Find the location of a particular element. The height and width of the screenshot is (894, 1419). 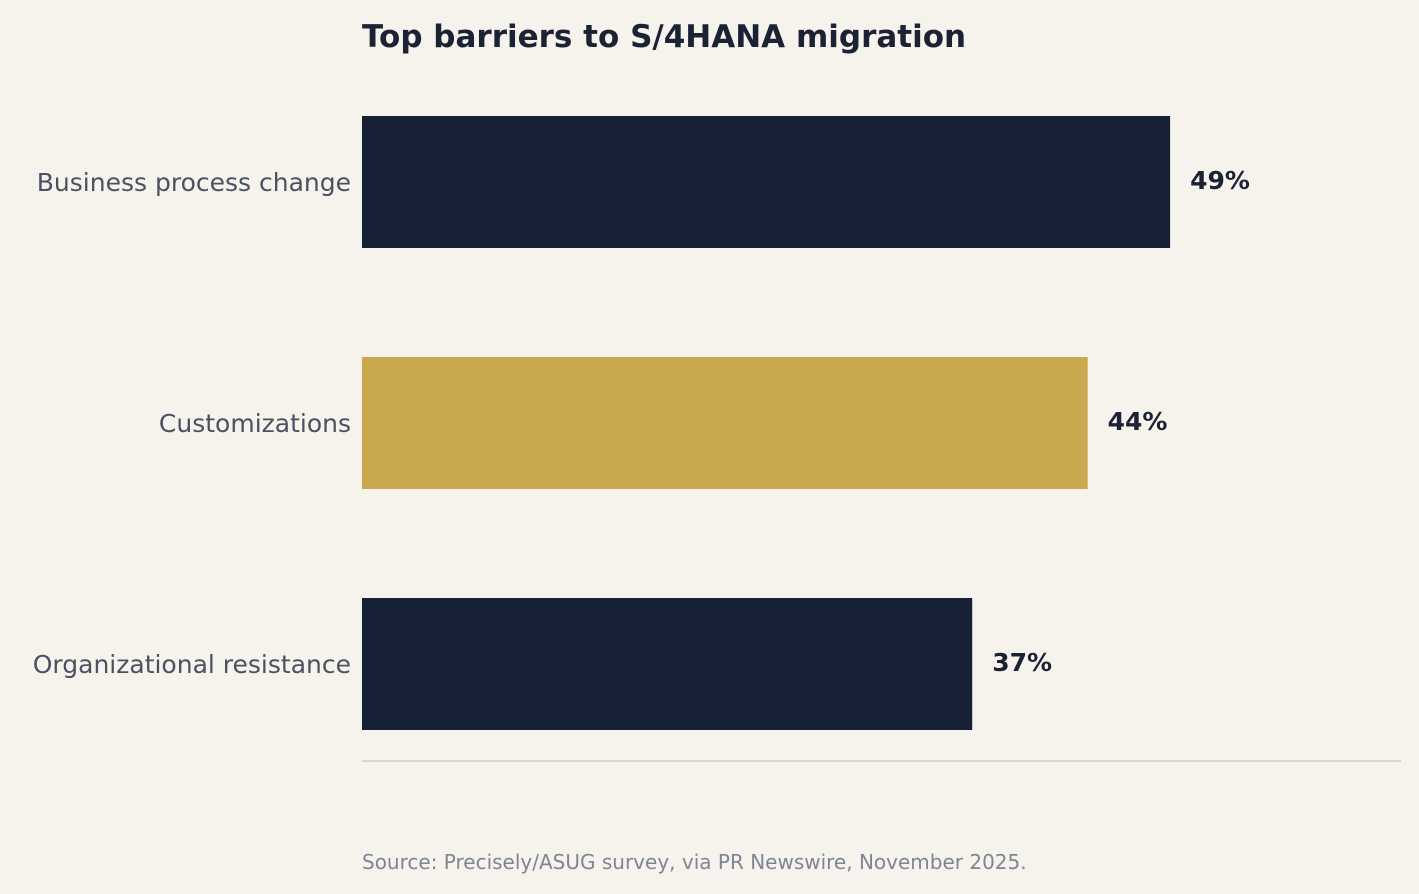

value-label: 37% is located at coordinates (1022, 662).